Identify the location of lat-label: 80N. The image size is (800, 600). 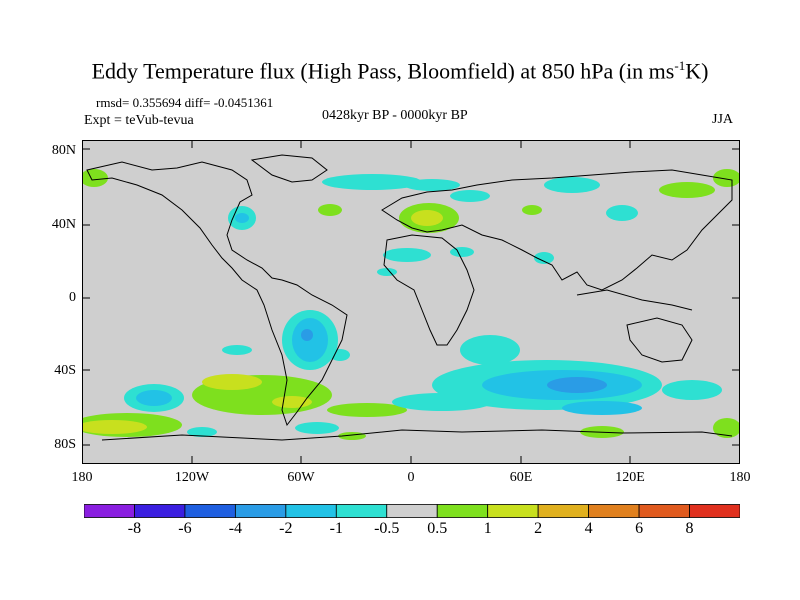
(63, 150).